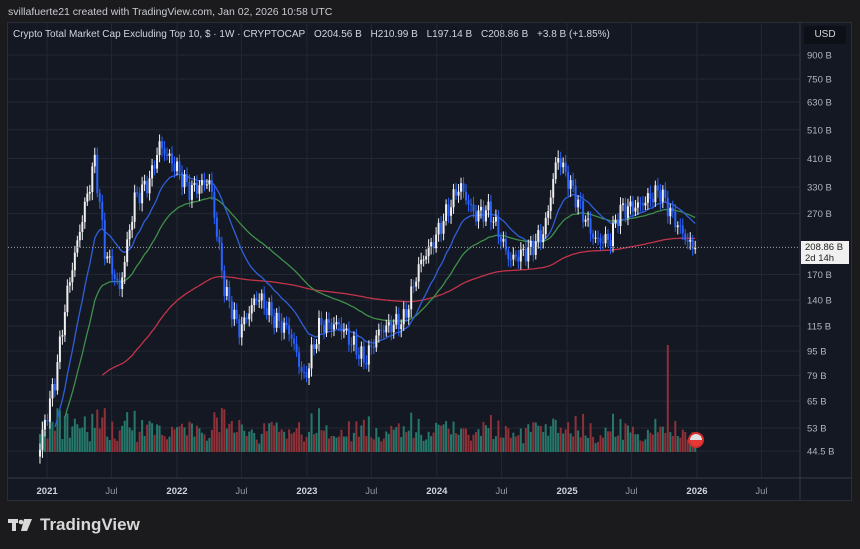 This screenshot has width=860, height=549. I want to click on tradingview-logo: TradingView, so click(74, 525).